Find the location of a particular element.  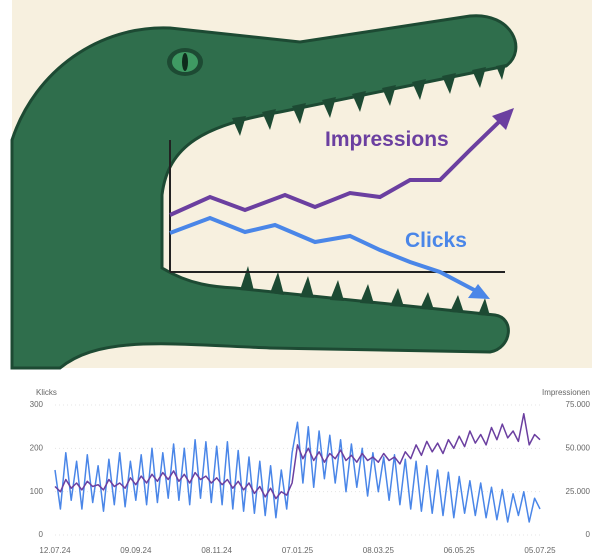

x-tick-label: 12.07.24 is located at coordinates (55, 550).